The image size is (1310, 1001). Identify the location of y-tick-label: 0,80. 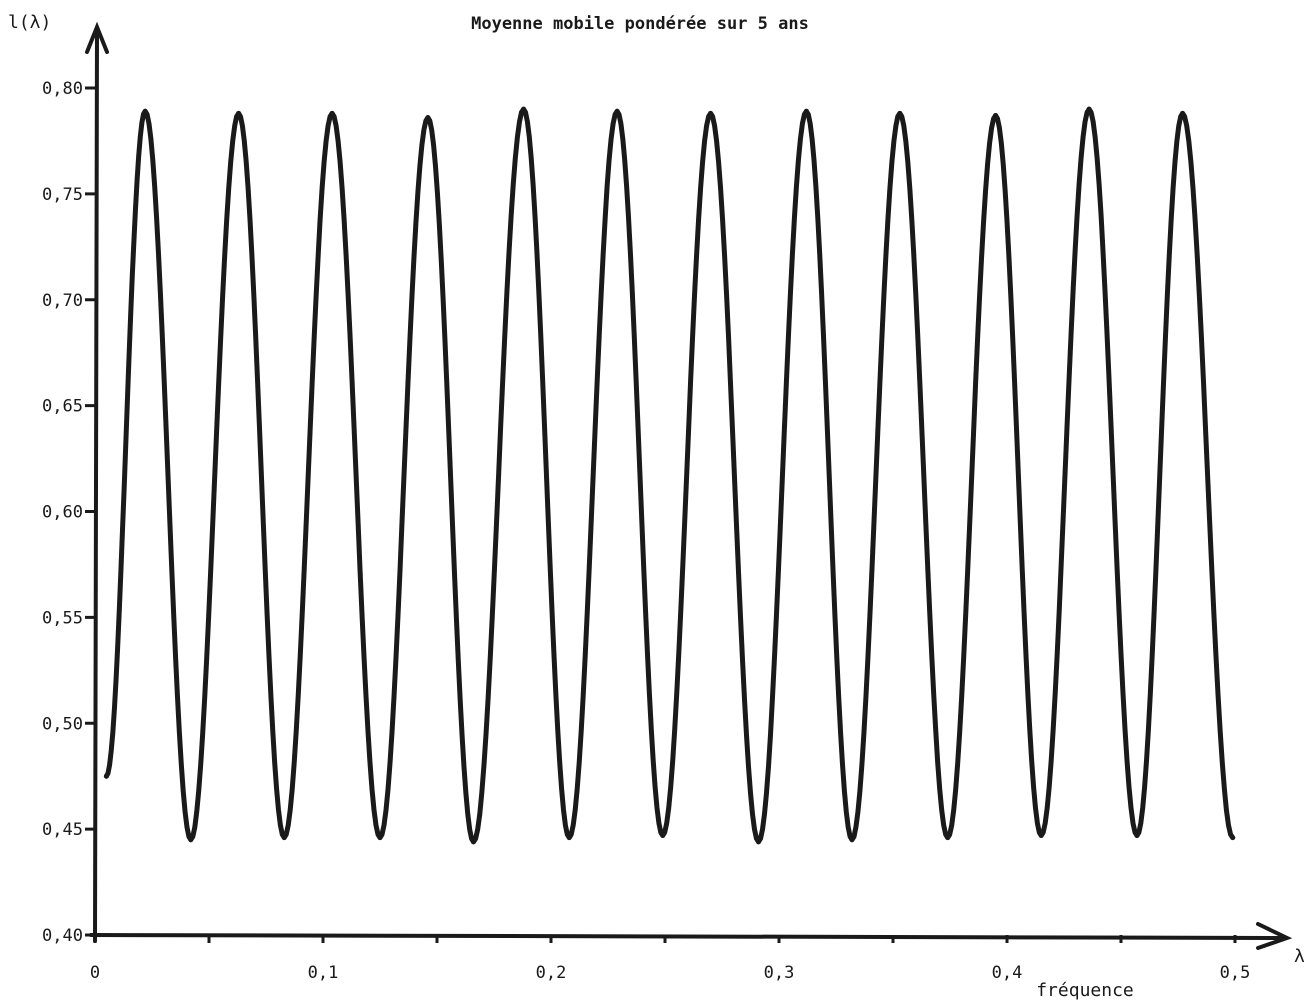
(62, 89).